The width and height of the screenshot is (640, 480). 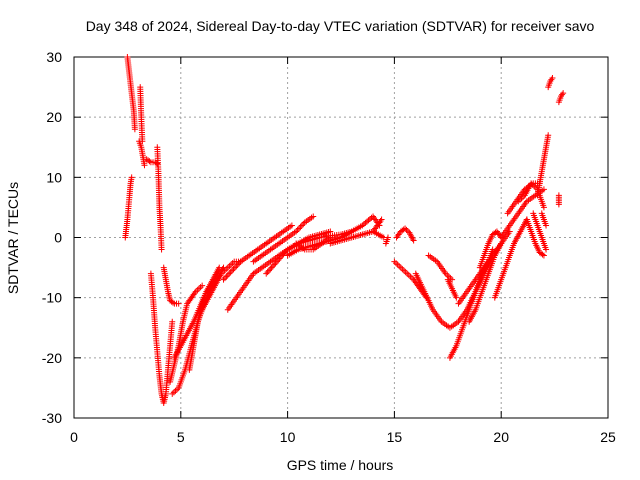 What do you see at coordinates (141, 114) in the screenshot?
I see `series-track-d` at bounding box center [141, 114].